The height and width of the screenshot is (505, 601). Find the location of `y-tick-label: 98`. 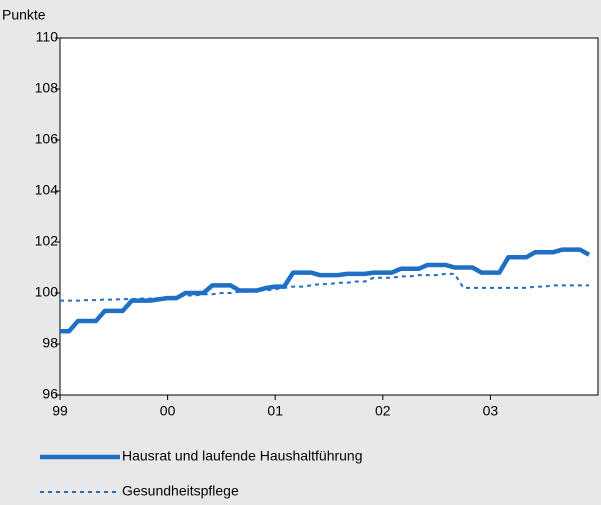

y-tick-label: 98 is located at coordinates (50, 343).